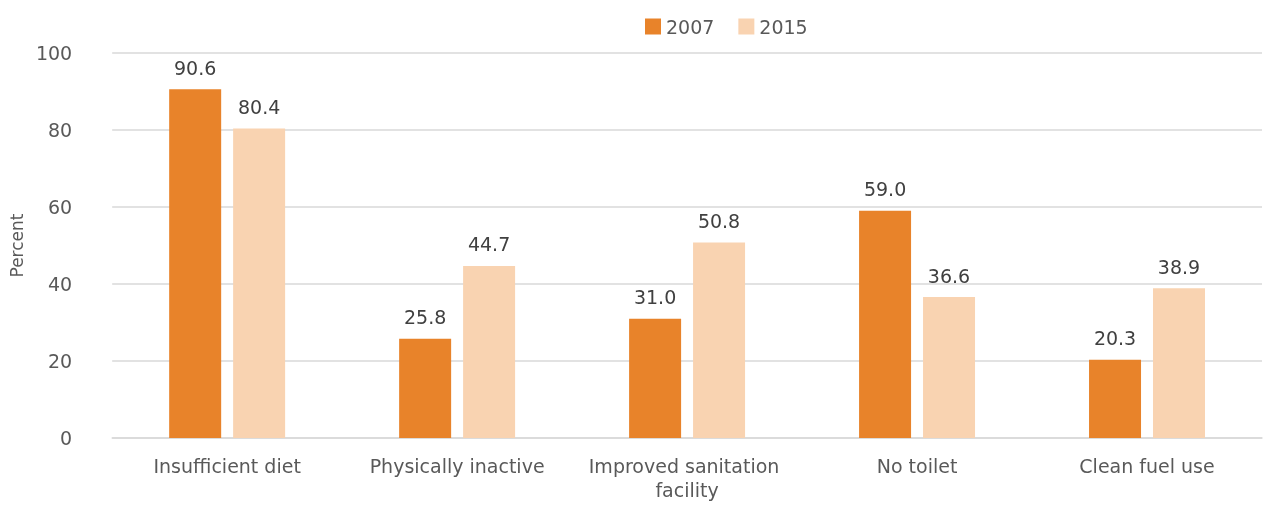 This screenshot has height=515, width=1264. I want to click on x-tick-label: Clean fuel use, so click(1147, 466).